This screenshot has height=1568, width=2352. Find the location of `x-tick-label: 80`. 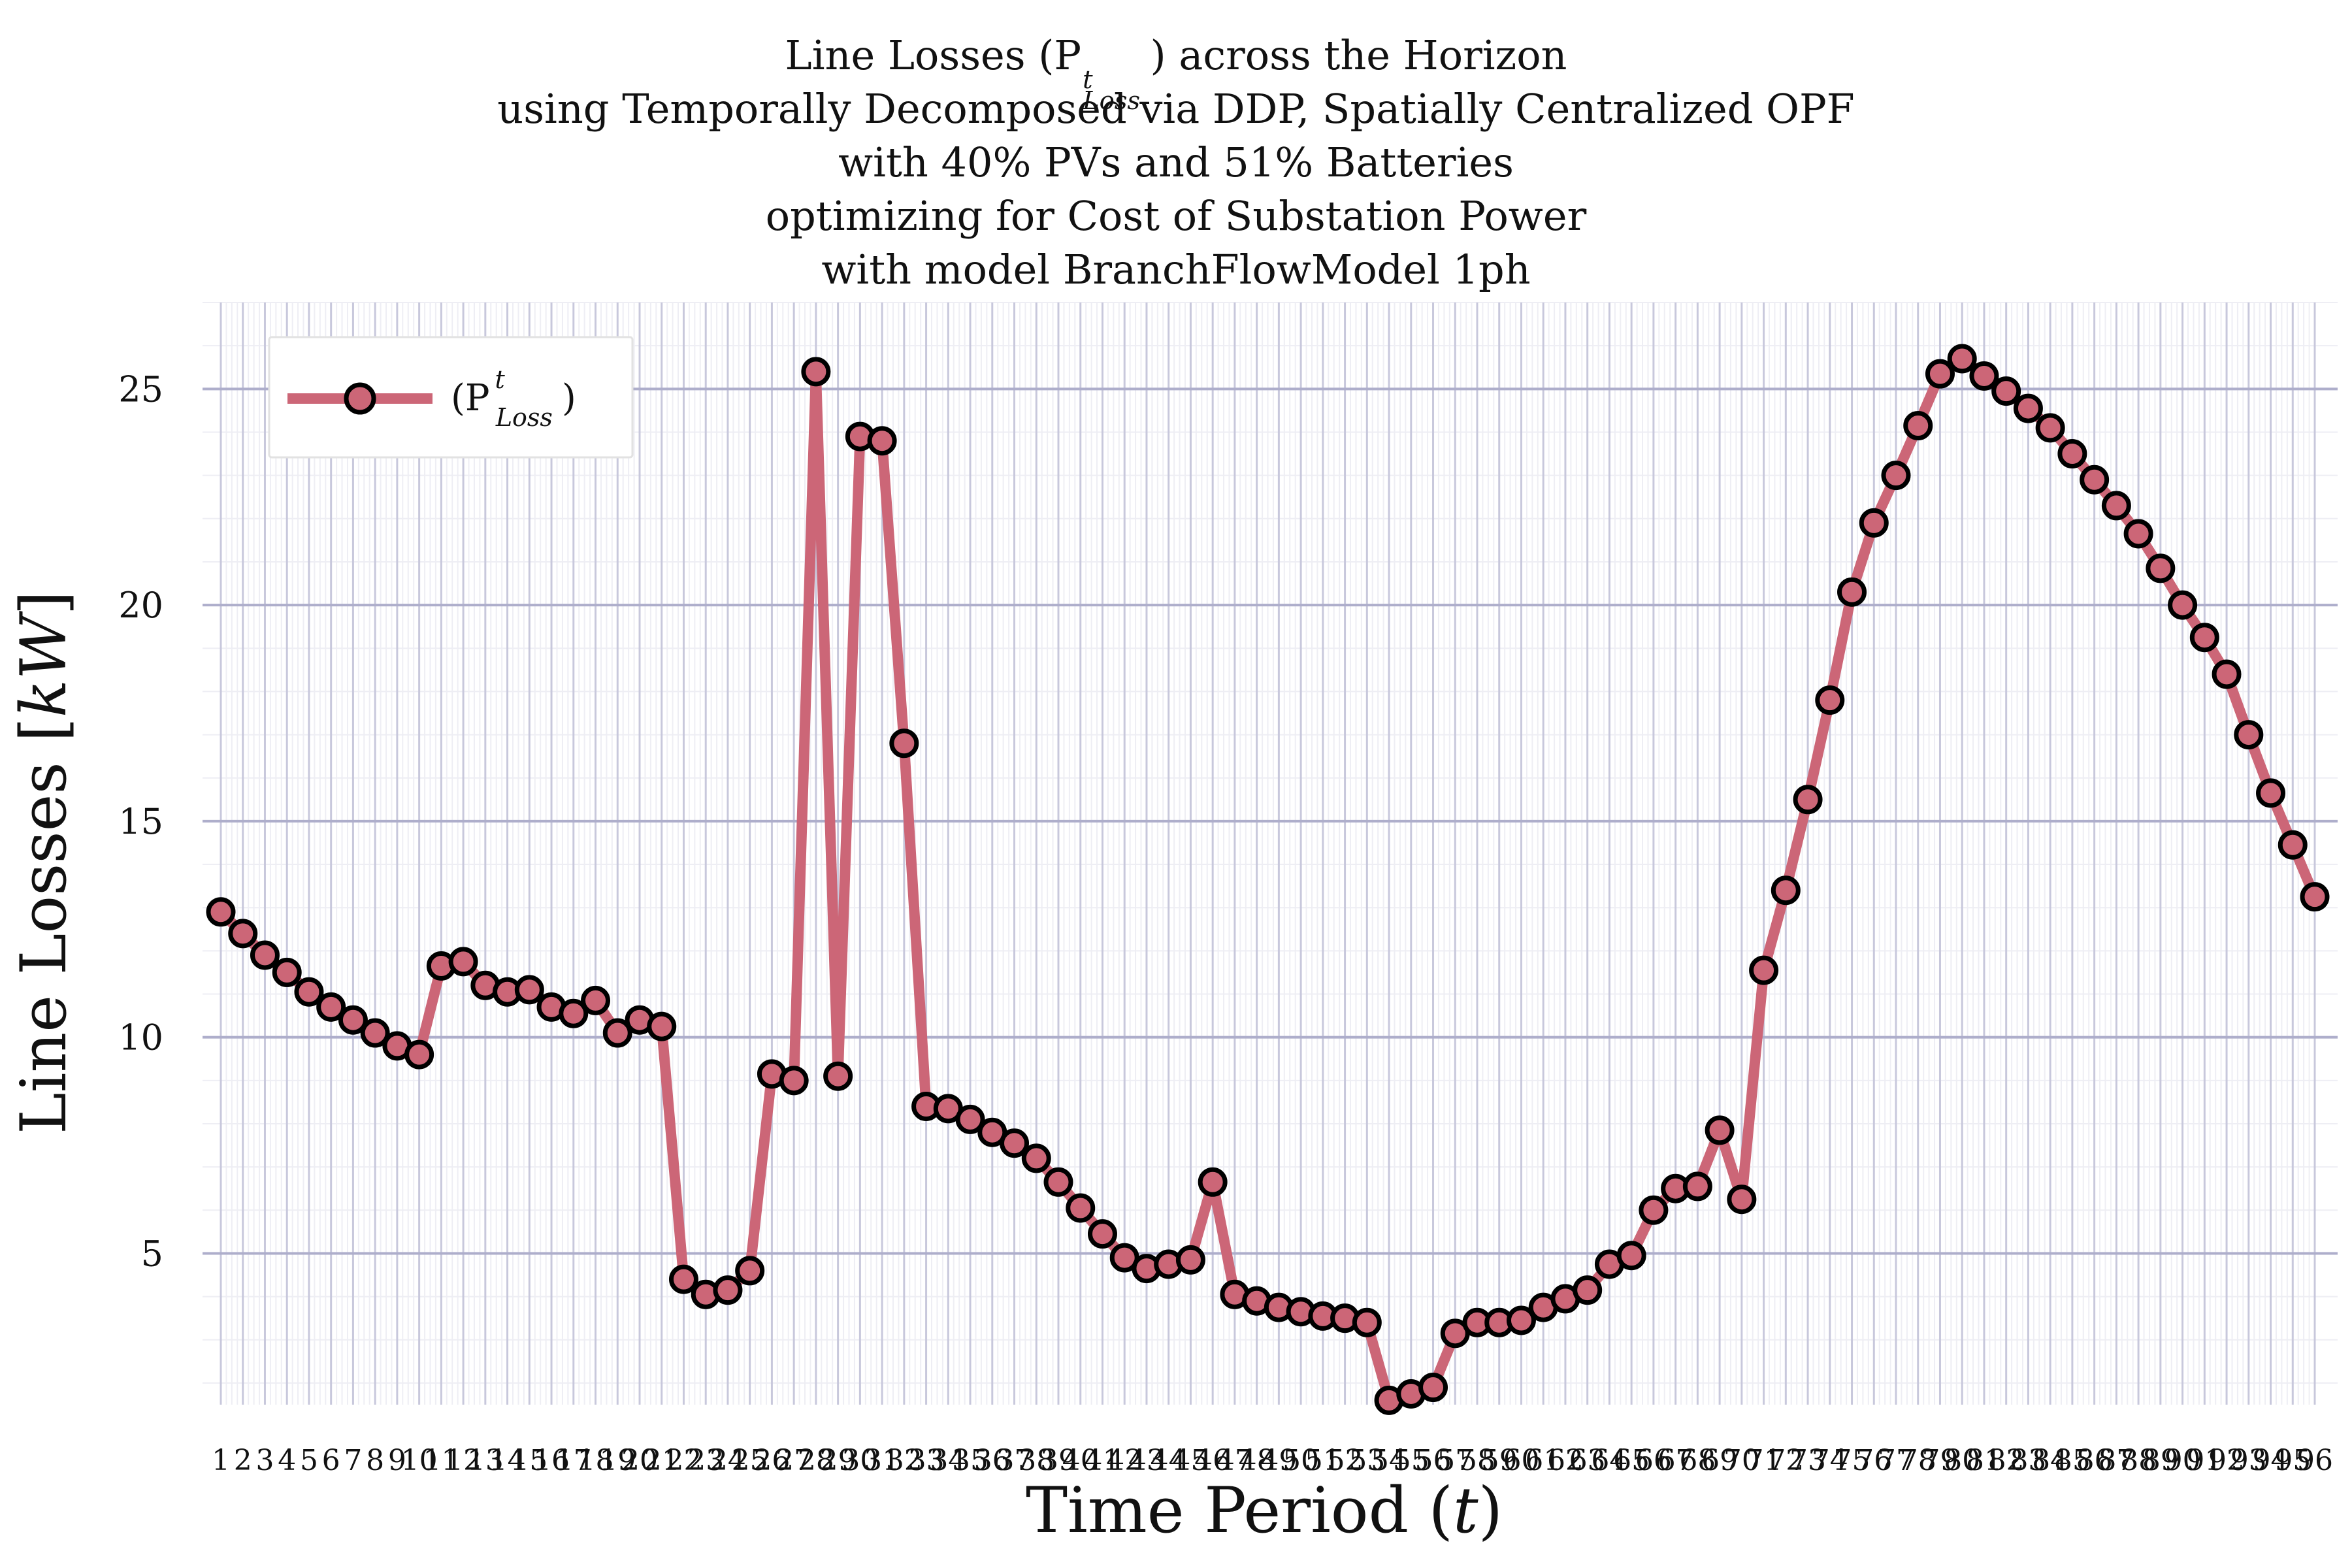

x-tick-label: 80 is located at coordinates (1962, 1460).